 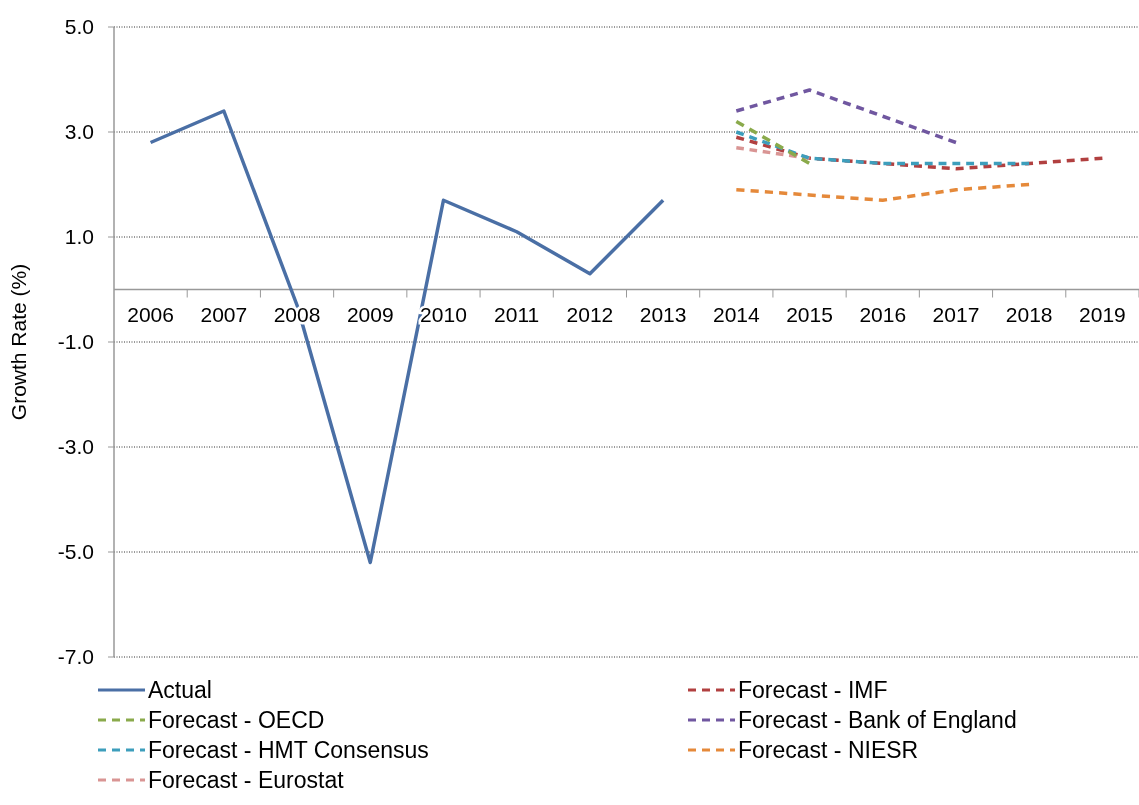 I want to click on y-tick-label: -5.0, so click(x=75, y=552).